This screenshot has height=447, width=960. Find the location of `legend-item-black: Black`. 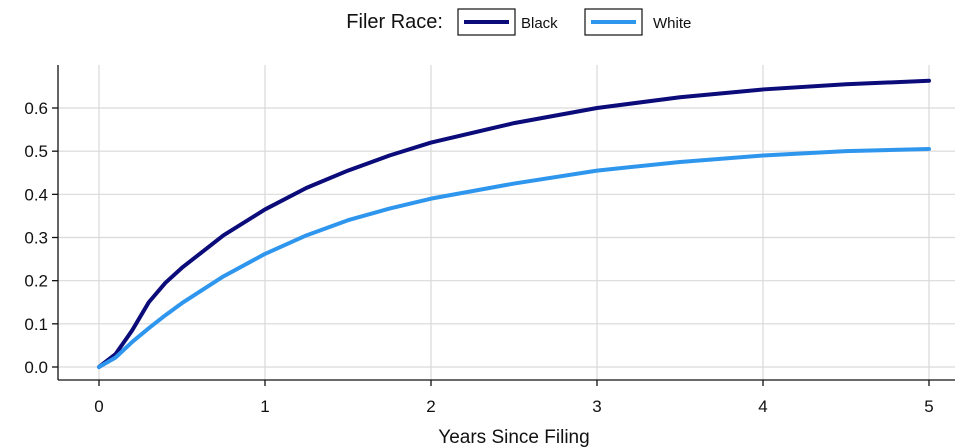

legend-item-black: Black is located at coordinates (507, 22).